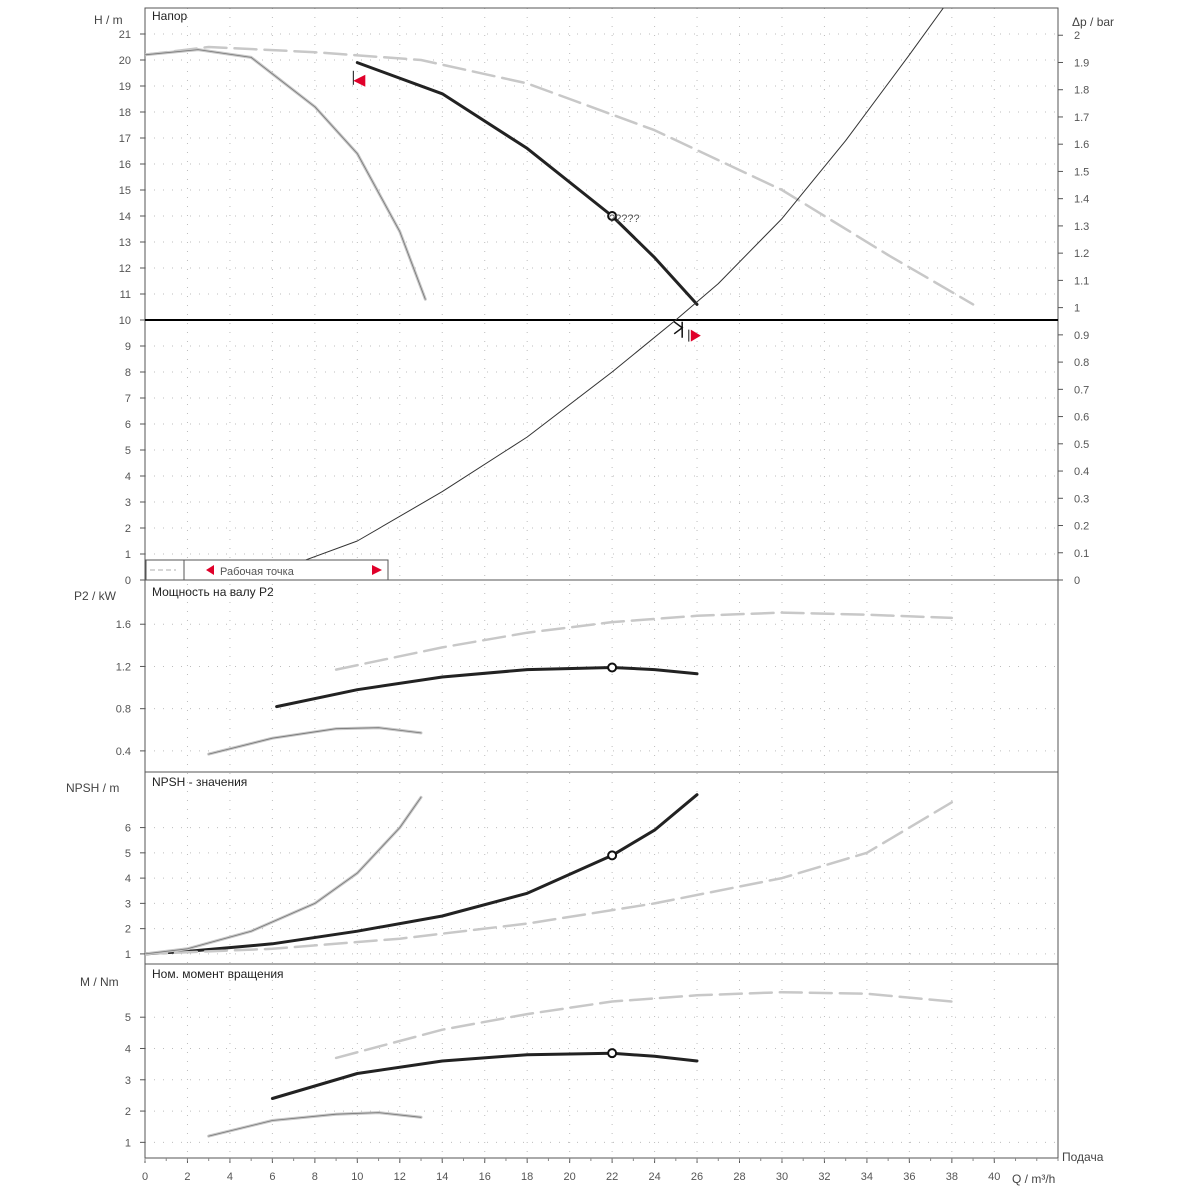 This screenshot has width=1200, height=1200. I want to click on x-tick-label: 18, so click(527, 1177).